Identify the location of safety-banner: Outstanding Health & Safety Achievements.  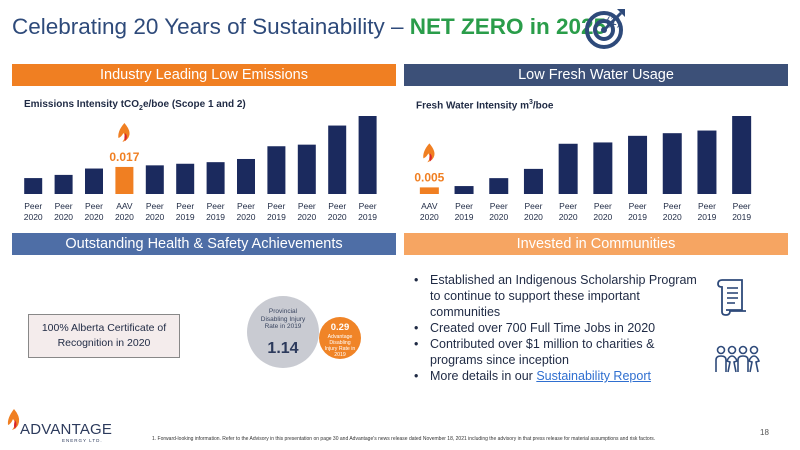
(204, 244).